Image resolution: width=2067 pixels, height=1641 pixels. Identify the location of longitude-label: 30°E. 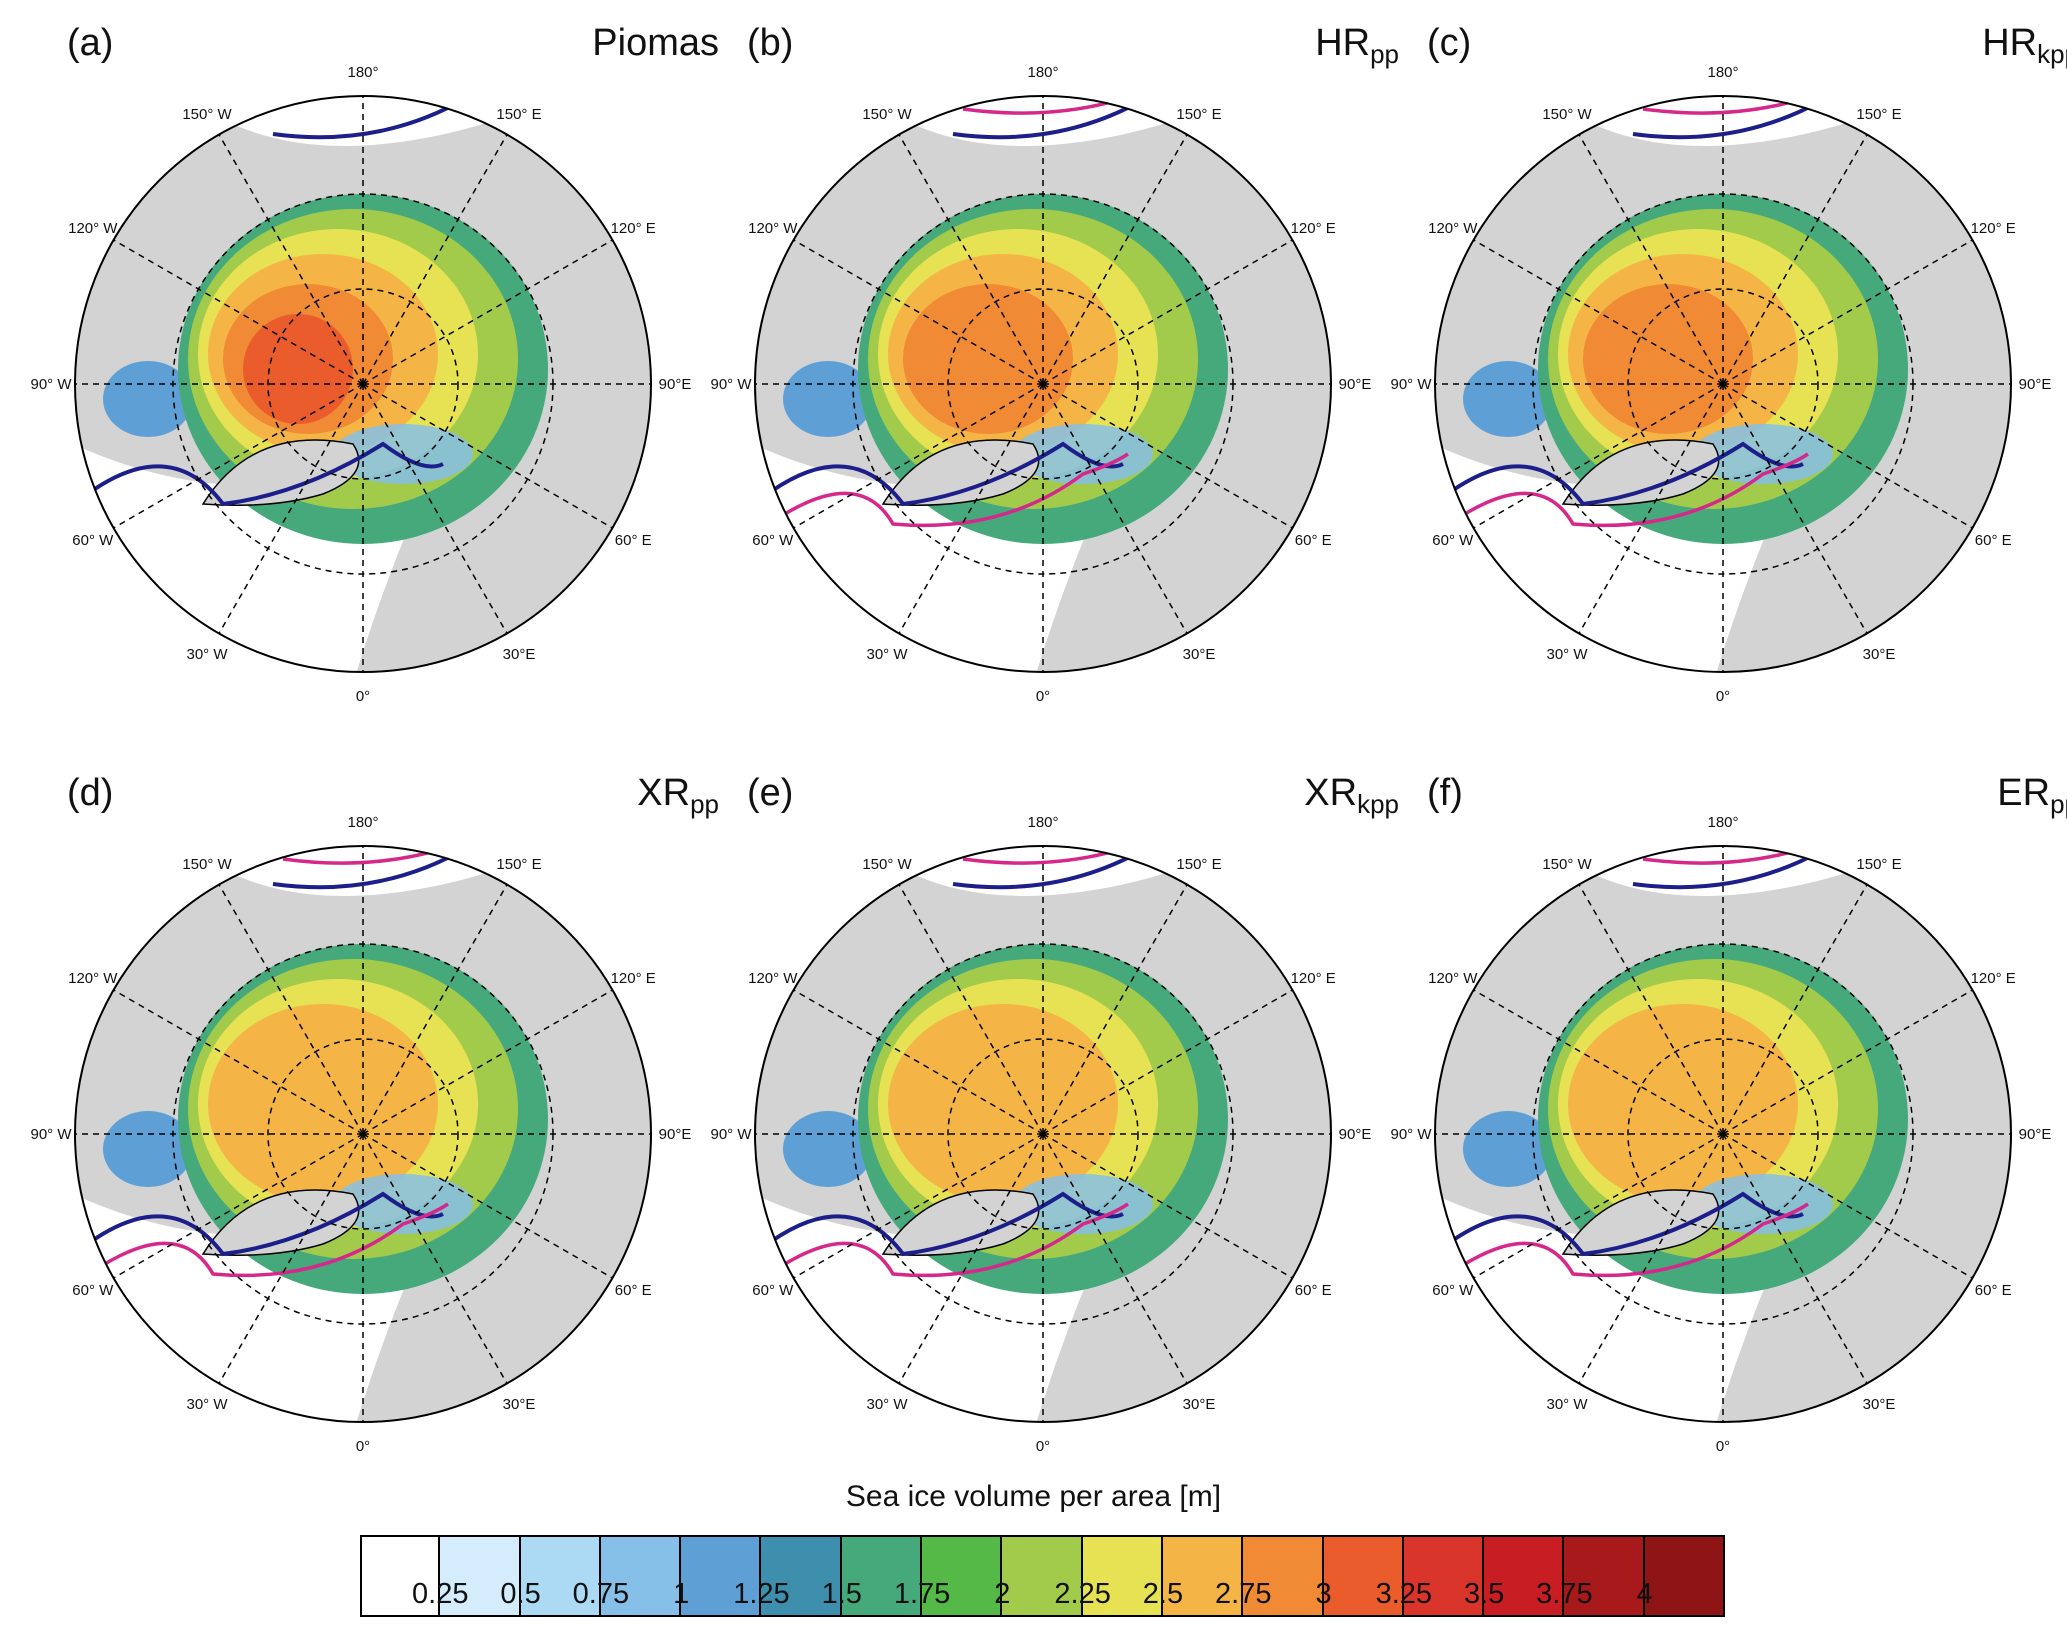
(519, 1404).